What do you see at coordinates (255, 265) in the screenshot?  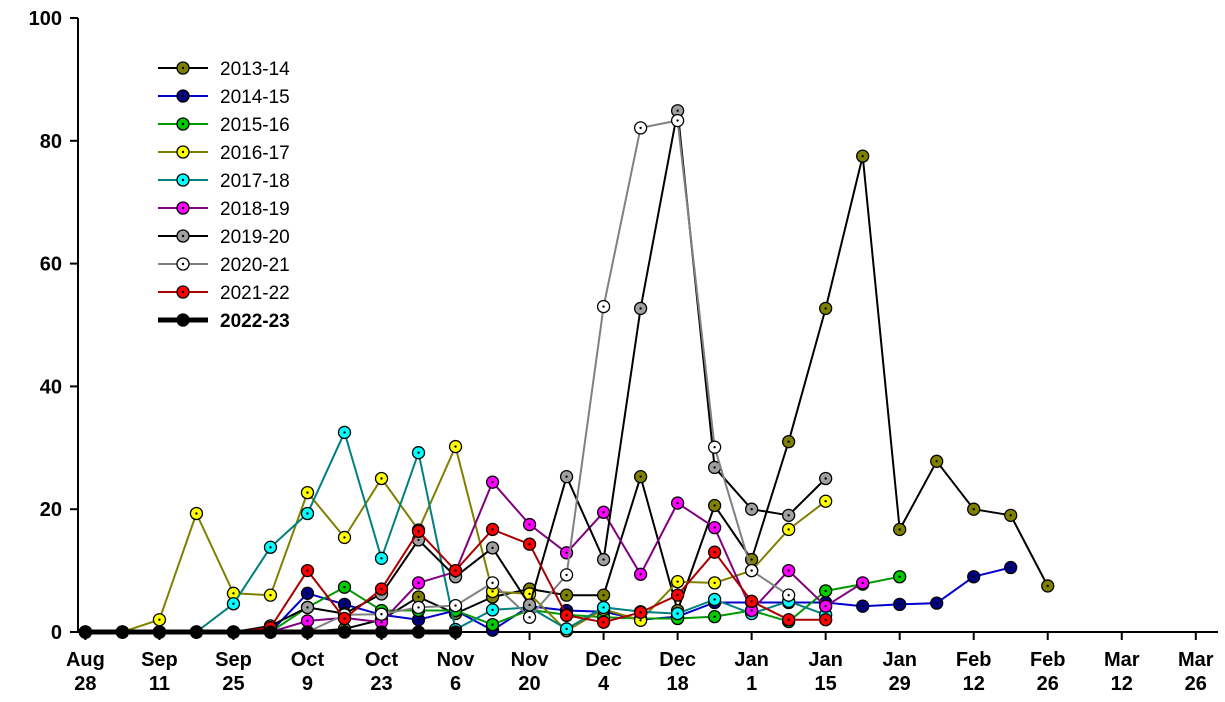 I see `legend-label: 2020-21` at bounding box center [255, 265].